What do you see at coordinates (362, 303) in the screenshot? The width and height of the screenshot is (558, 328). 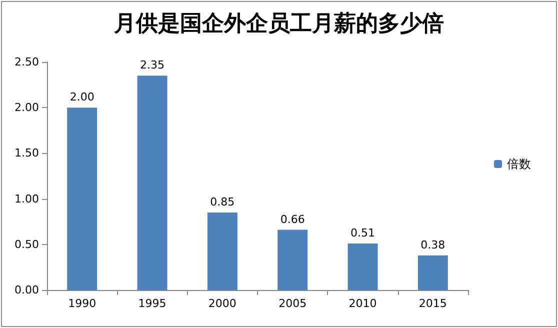 I see `x-tick-label: 2010` at bounding box center [362, 303].